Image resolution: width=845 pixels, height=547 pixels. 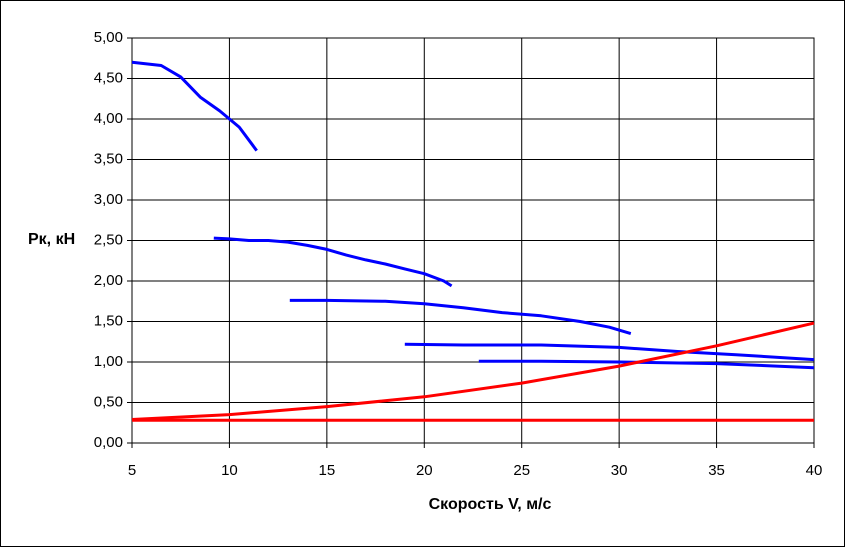 What do you see at coordinates (108, 442) in the screenshot?
I see `y-tick-label: 0,00` at bounding box center [108, 442].